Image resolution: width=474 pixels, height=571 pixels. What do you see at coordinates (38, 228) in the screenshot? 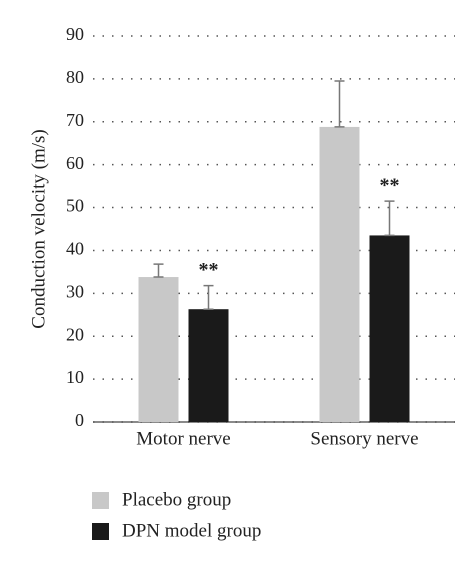
I see `y-axis-label: Conduction velocity (m/s)` at bounding box center [38, 228].